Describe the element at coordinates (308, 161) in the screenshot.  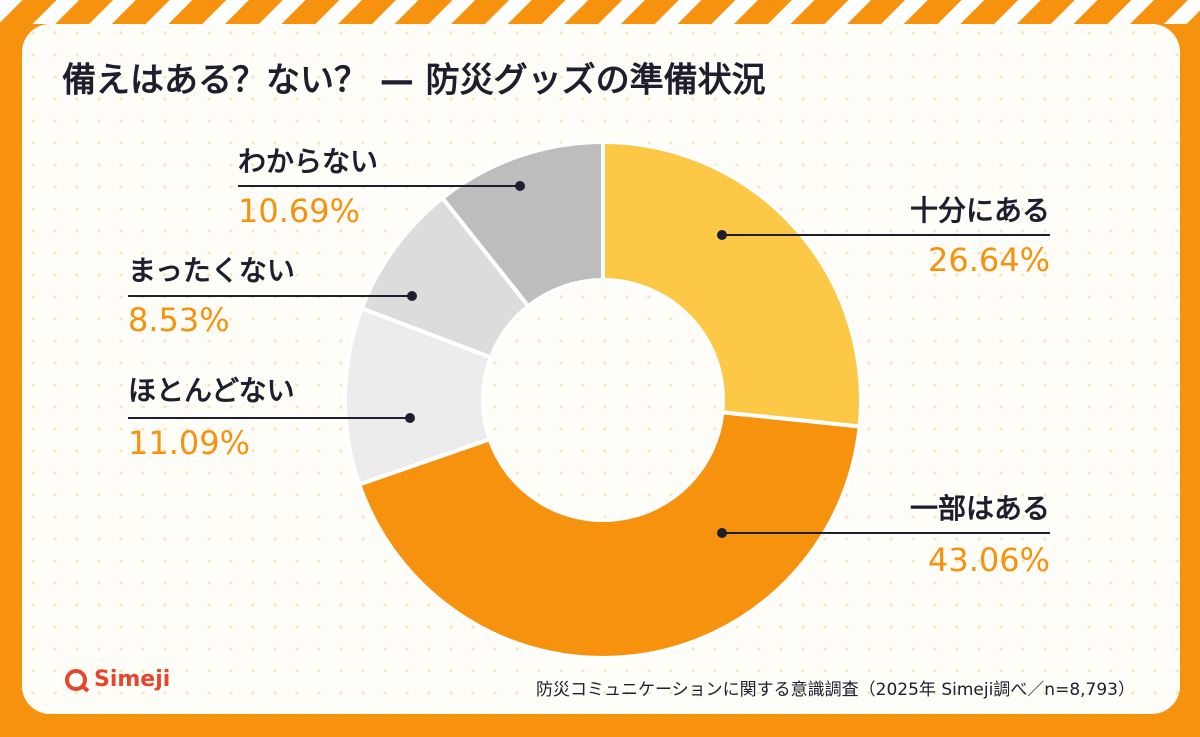
I see `slice-label: わからない` at that location.